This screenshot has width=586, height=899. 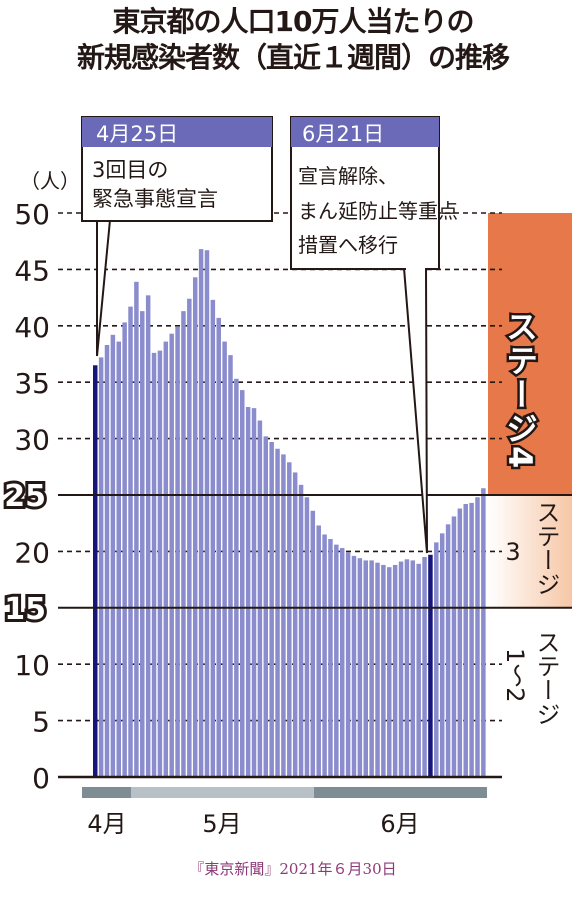 I want to click on y-unit-label: （人）, so click(x=50, y=181).